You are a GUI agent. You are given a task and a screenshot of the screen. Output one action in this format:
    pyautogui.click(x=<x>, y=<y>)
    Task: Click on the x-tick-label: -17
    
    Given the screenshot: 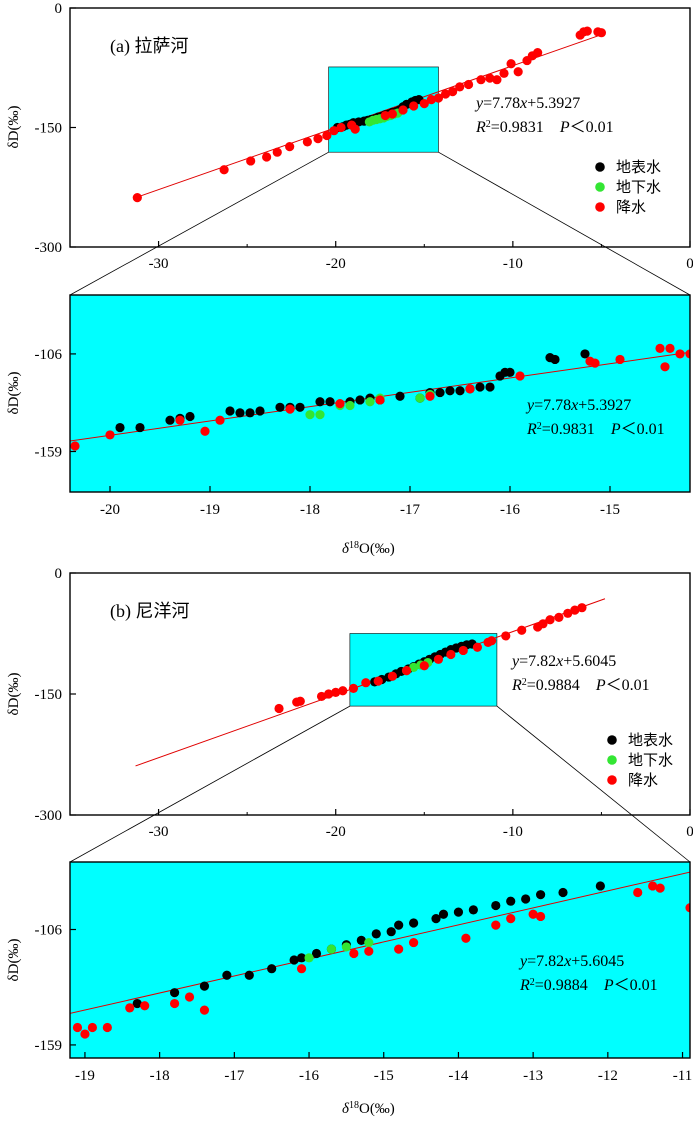 What is the action you would take?
    pyautogui.click(x=234, y=1076)
    